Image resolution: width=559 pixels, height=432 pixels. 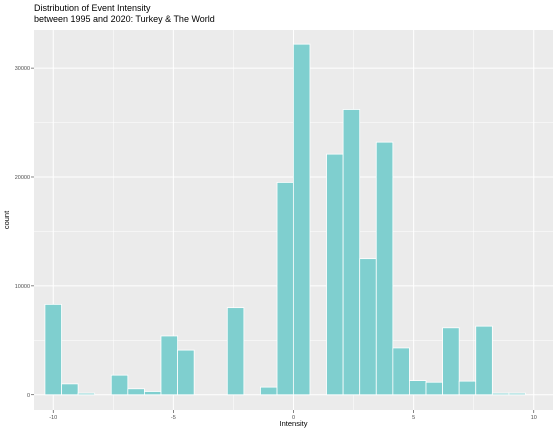 I want to click on x-tick-label: 10, so click(x=534, y=418).